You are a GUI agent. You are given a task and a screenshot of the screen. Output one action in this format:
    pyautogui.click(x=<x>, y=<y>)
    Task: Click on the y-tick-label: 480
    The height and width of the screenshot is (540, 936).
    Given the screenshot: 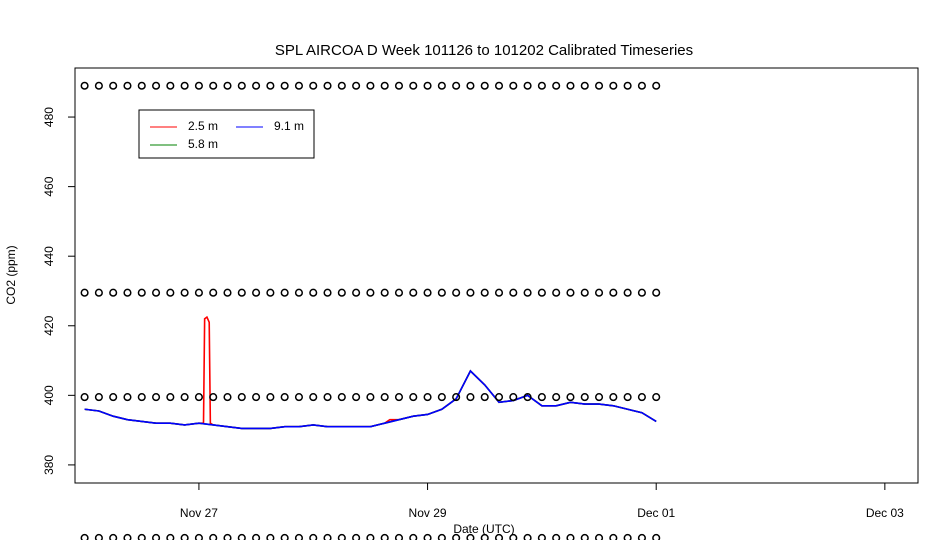 What is the action you would take?
    pyautogui.click(x=49, y=117)
    